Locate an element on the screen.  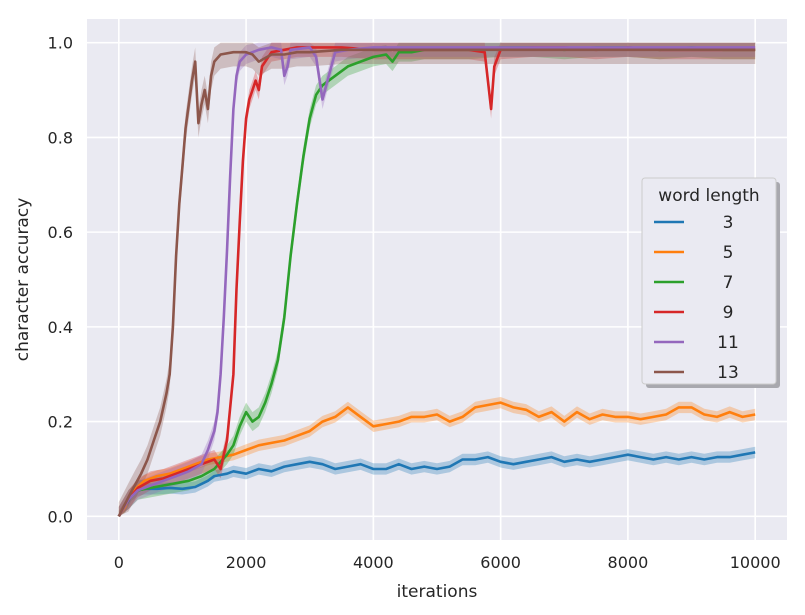
legend-label-13: 13 is located at coordinates (728, 373).